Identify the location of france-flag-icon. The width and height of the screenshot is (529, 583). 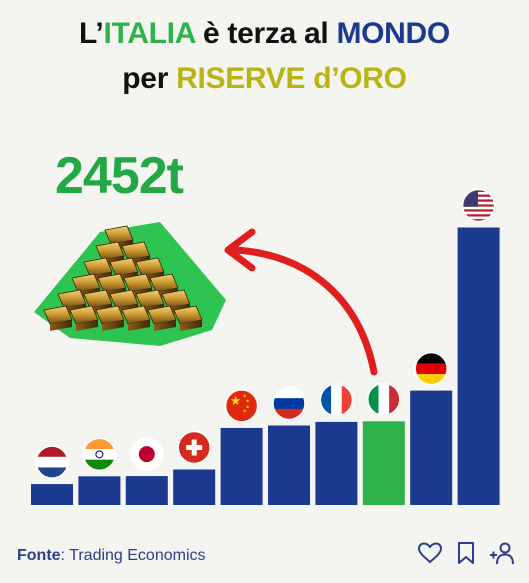
(336, 400).